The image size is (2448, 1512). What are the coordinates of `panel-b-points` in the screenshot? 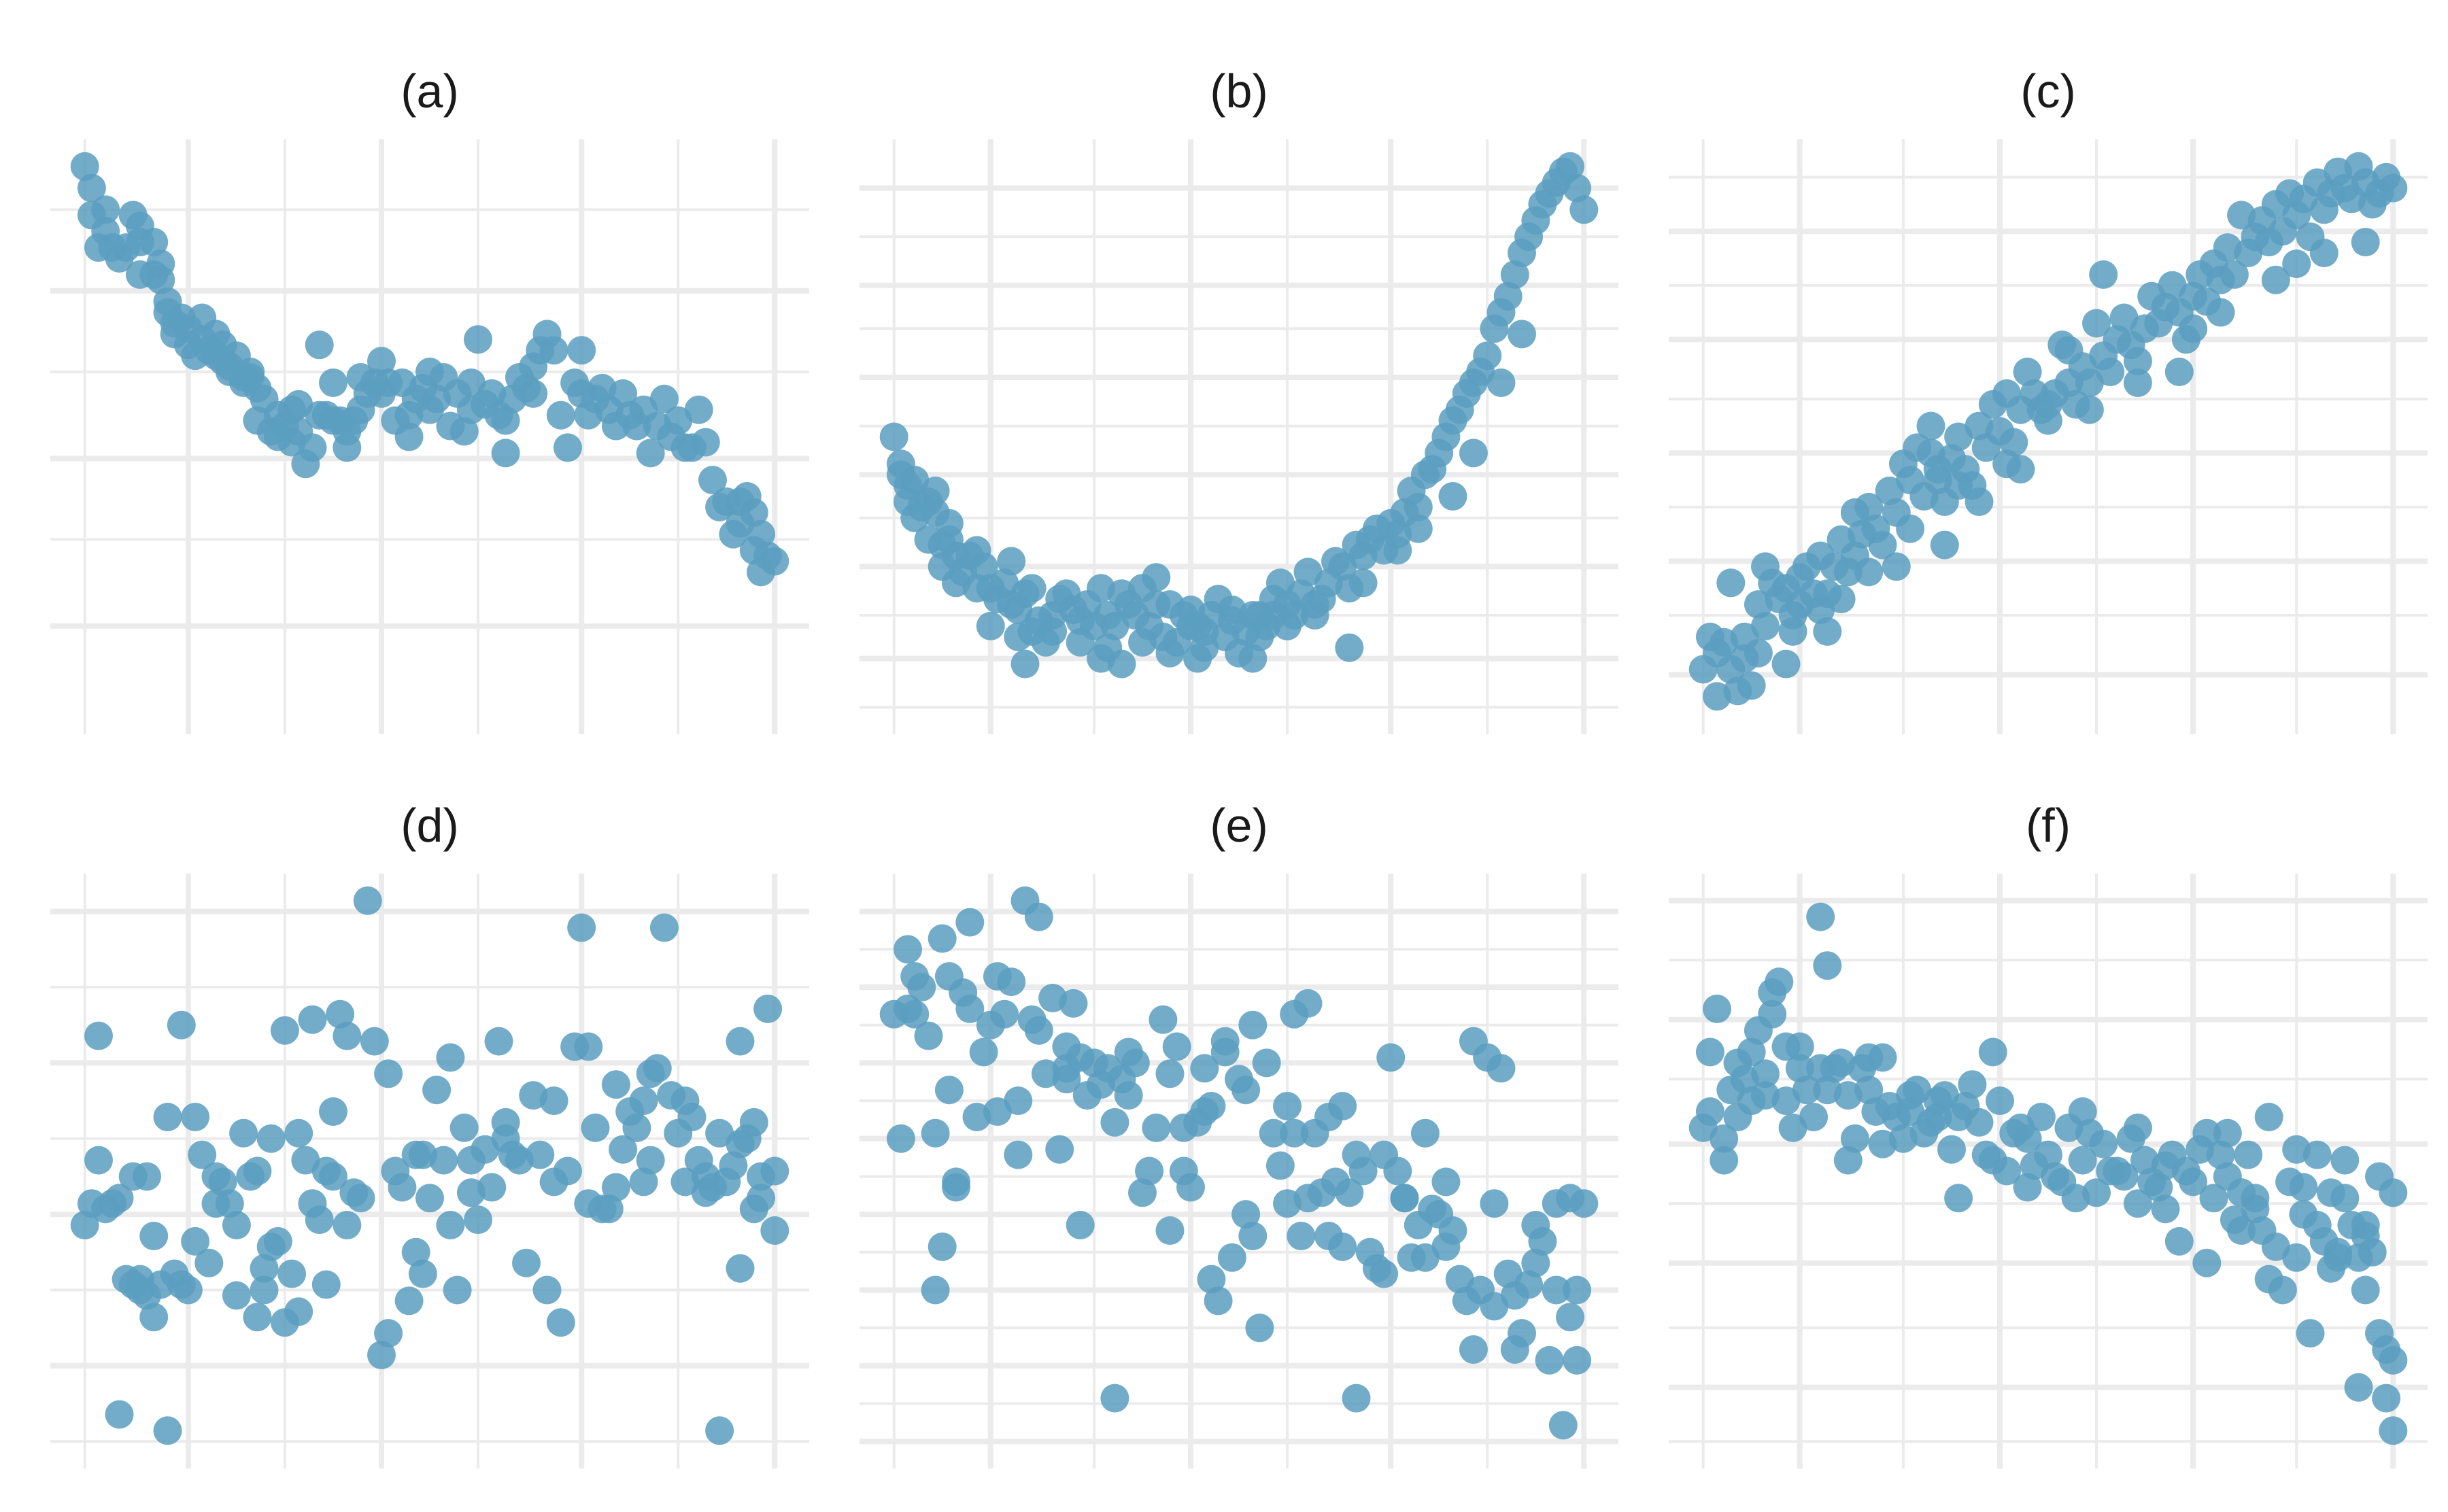 It's located at (1239, 415).